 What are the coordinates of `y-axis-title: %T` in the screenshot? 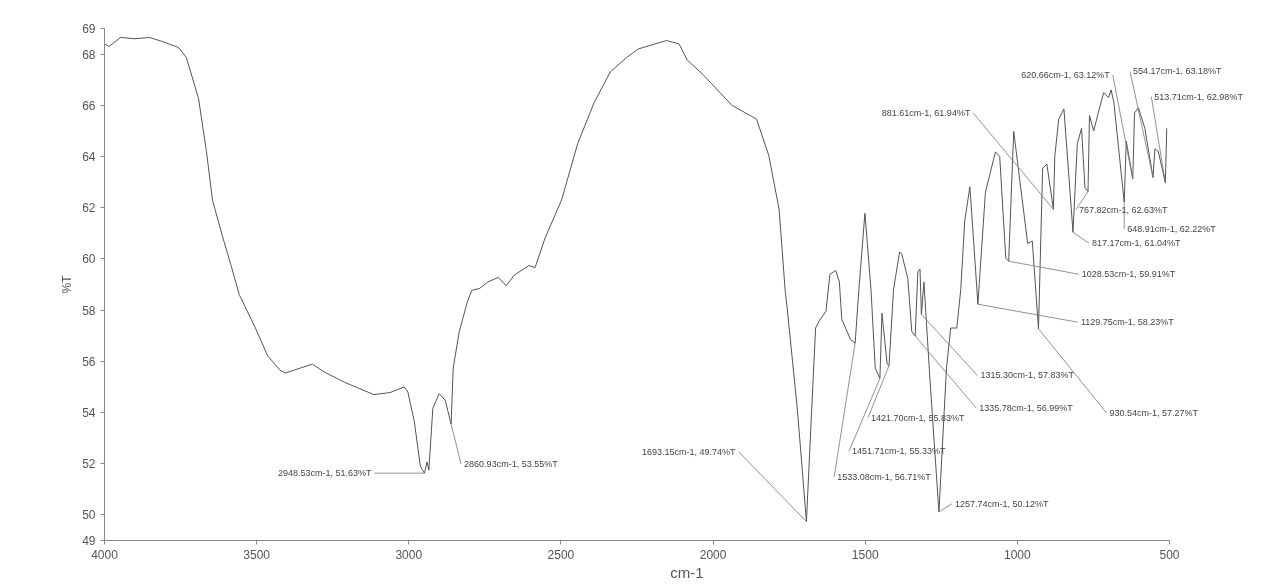 It's located at (67, 284).